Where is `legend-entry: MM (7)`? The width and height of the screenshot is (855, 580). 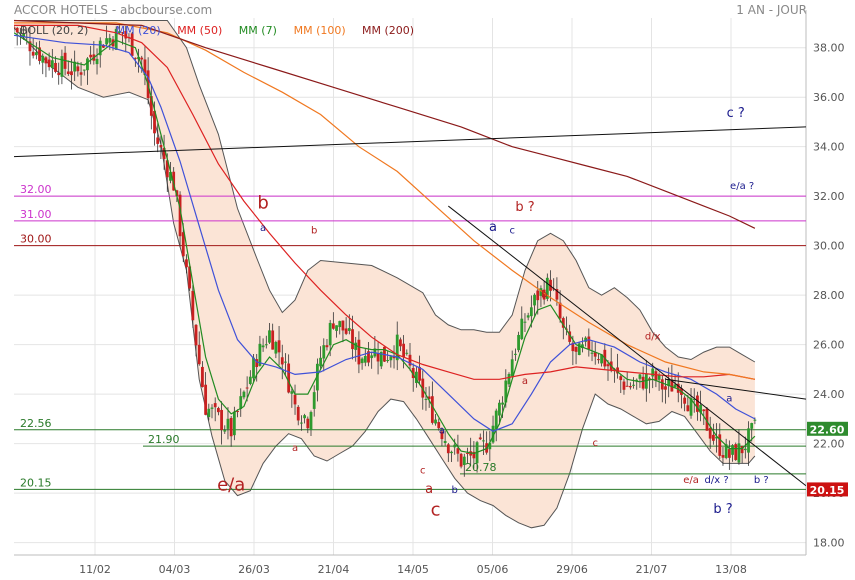
legend-entry: MM (7) is located at coordinates (258, 30).